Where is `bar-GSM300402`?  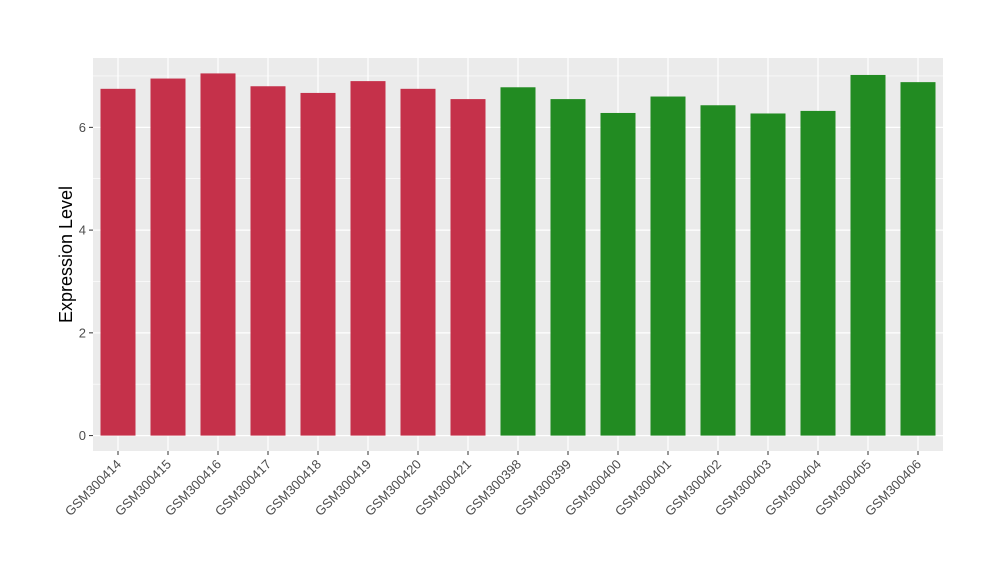 bar-GSM300402 is located at coordinates (718, 270).